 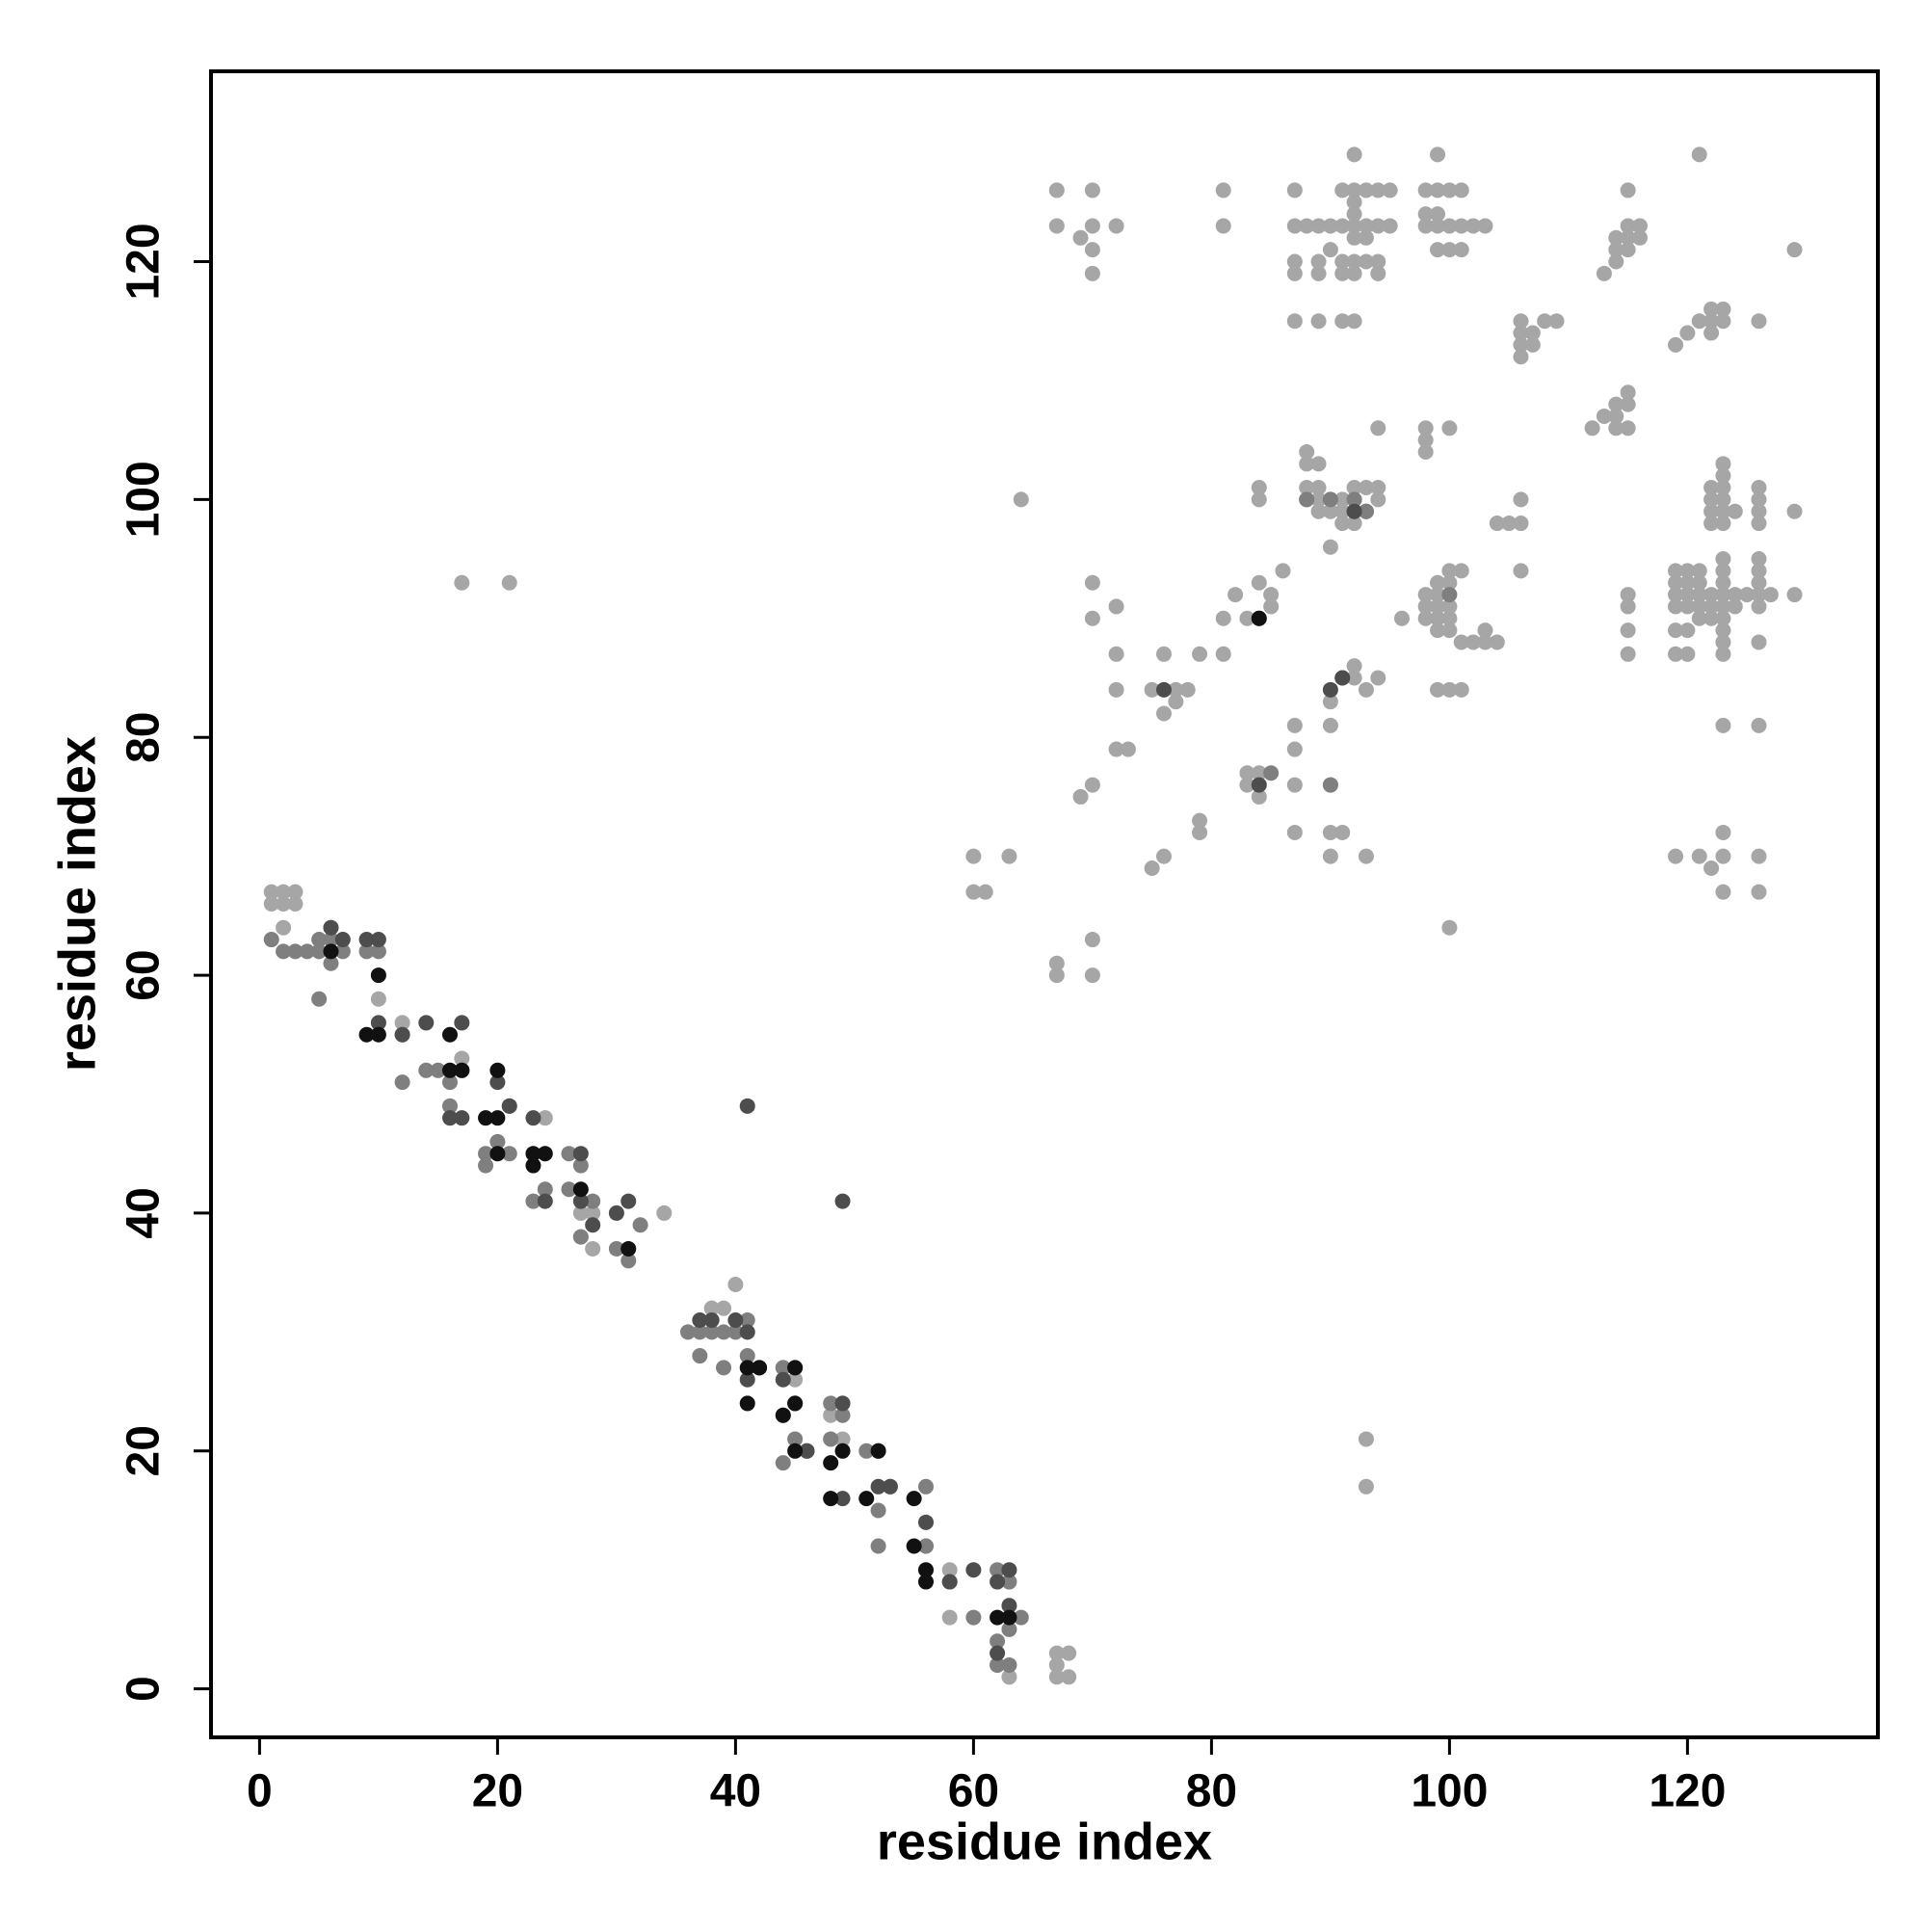 What do you see at coordinates (1211, 1791) in the screenshot?
I see `x-tick-label: 80` at bounding box center [1211, 1791].